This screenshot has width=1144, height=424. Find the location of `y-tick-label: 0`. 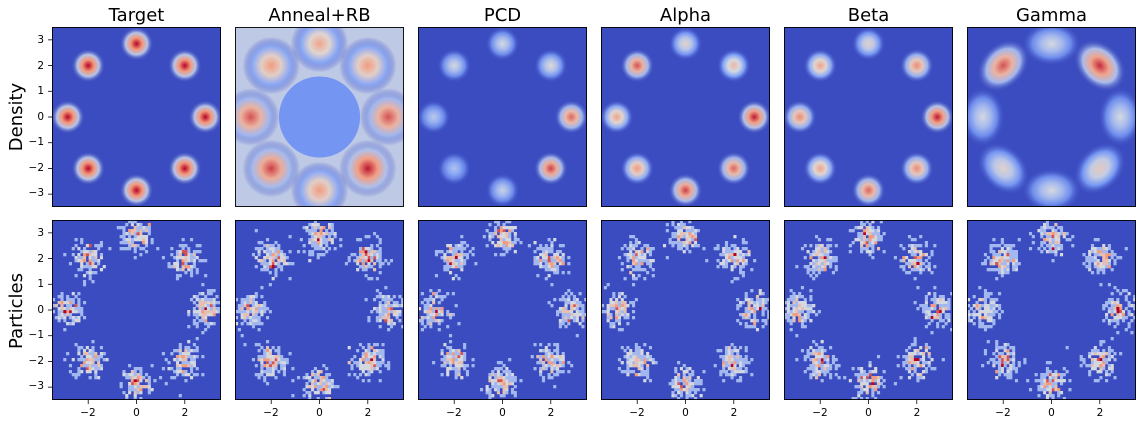

y-tick-label: 0 is located at coordinates (40, 117).